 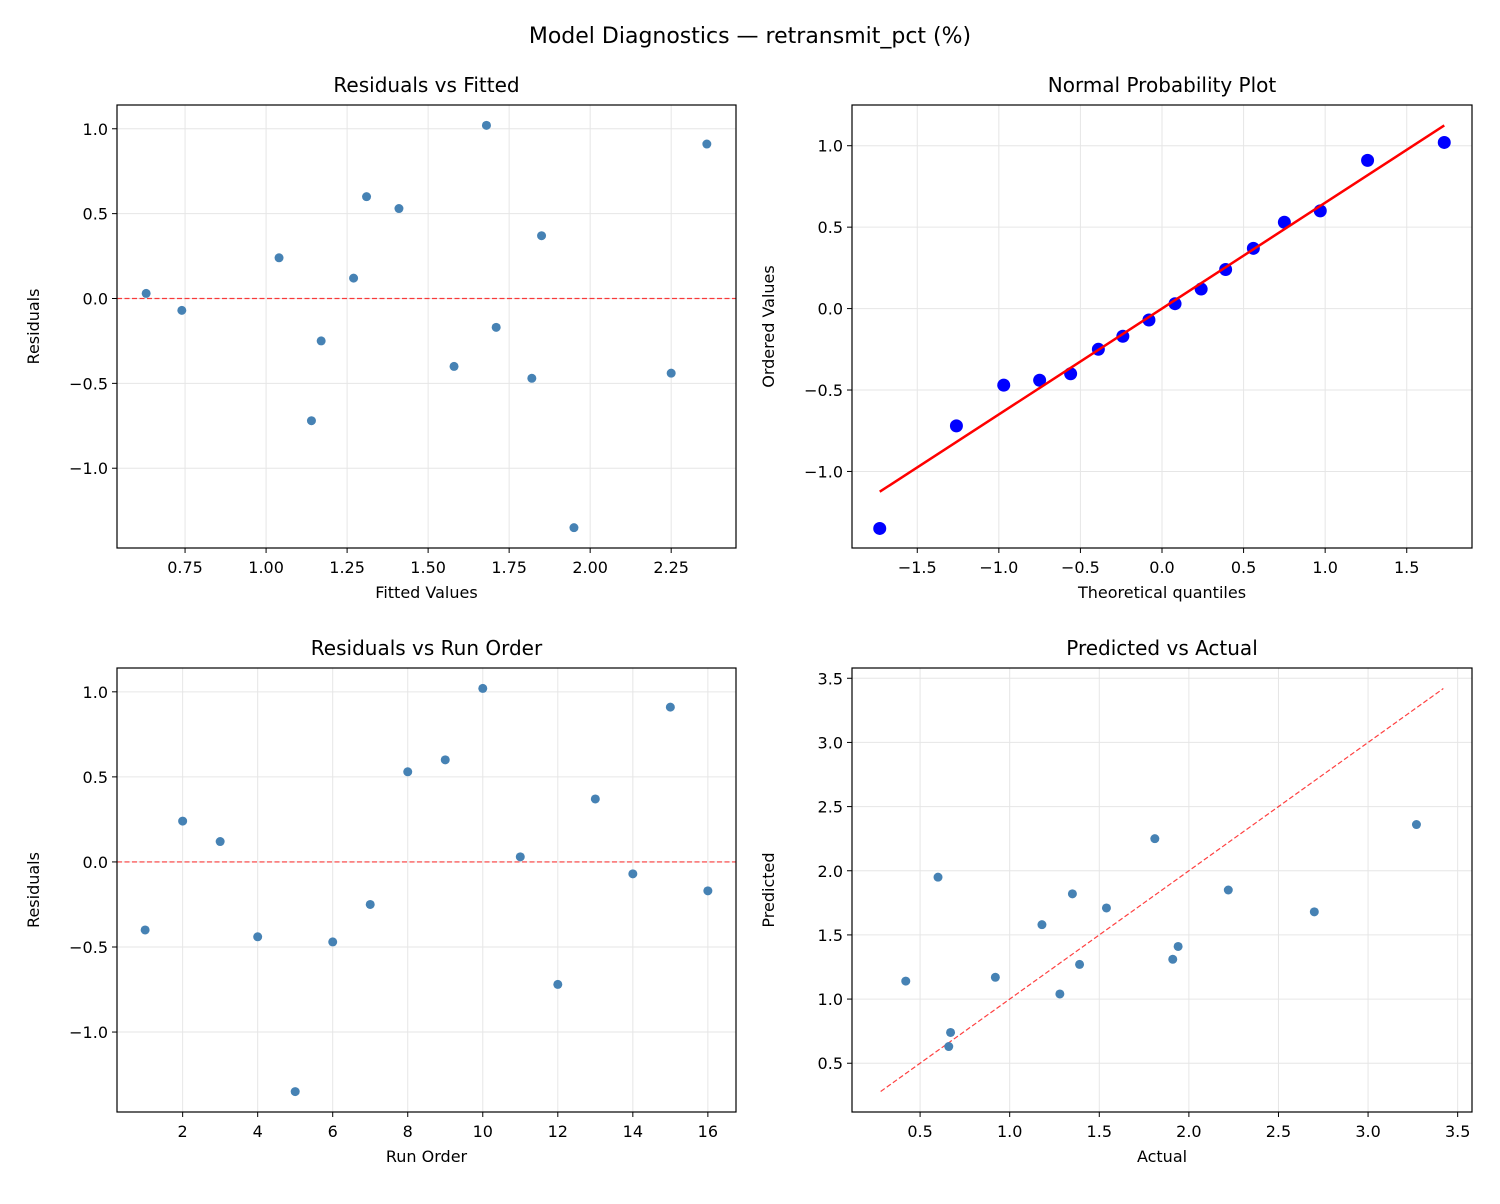 I want to click on x-tick-label: 3.5, so click(x=1457, y=1131).